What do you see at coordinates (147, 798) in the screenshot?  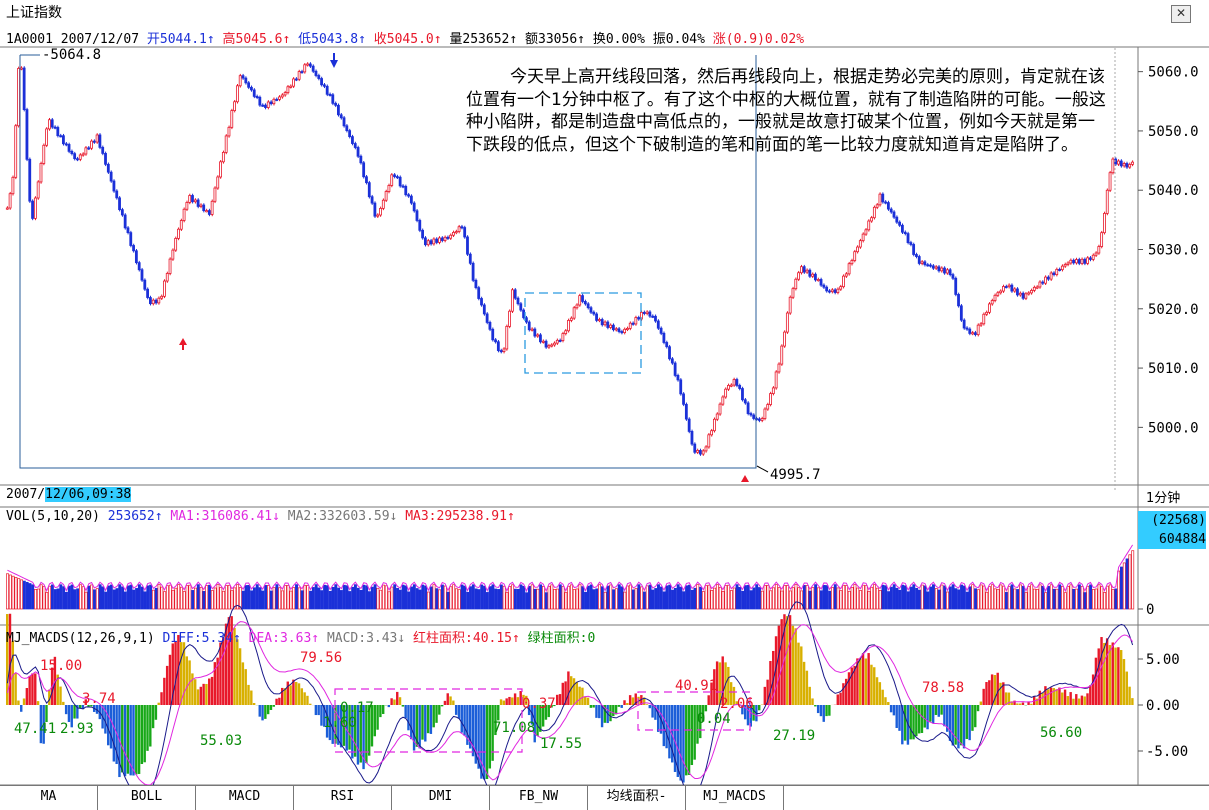 I see `tab-boll: BOLL` at bounding box center [147, 798].